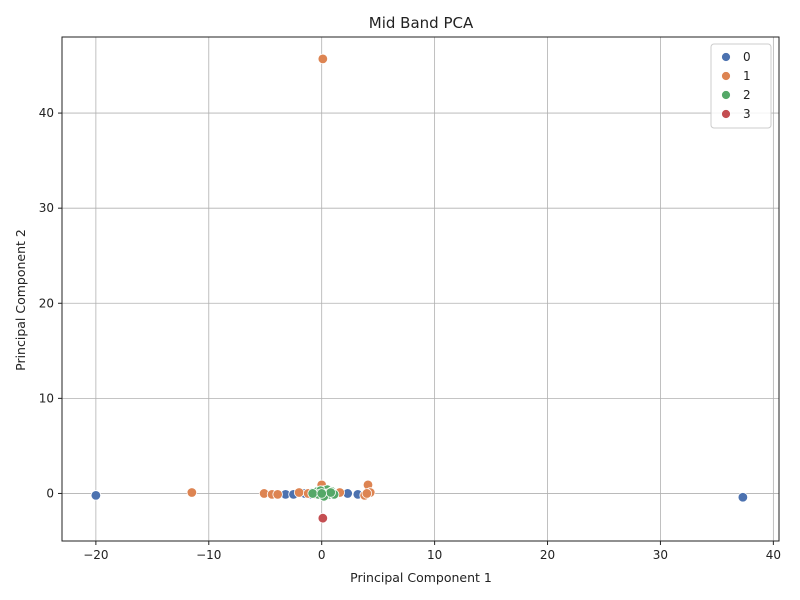 The width and height of the screenshot is (800, 600). Describe the element at coordinates (747, 76) in the screenshot. I see `legend-label: 1` at that location.